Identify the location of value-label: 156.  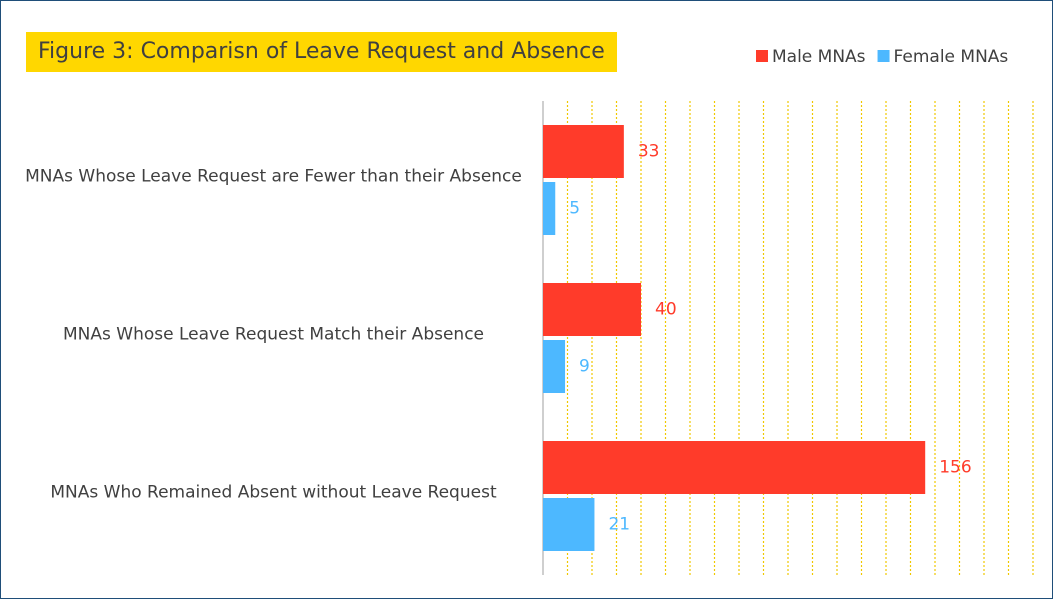
(955, 468).